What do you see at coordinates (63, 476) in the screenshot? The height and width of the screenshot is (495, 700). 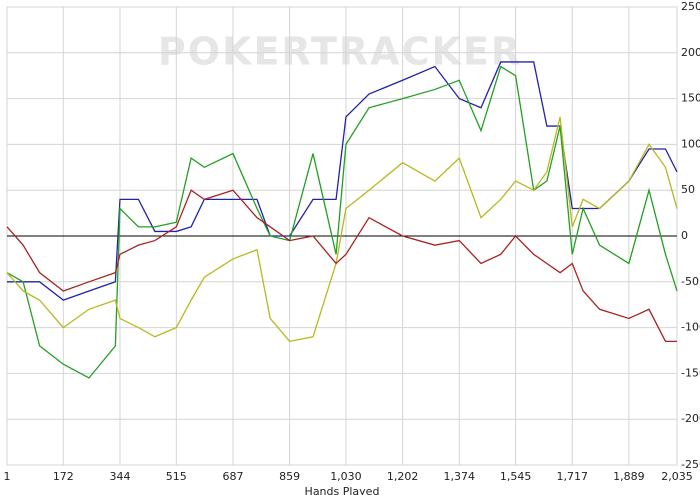 I see `x-tick-label: 172` at bounding box center [63, 476].